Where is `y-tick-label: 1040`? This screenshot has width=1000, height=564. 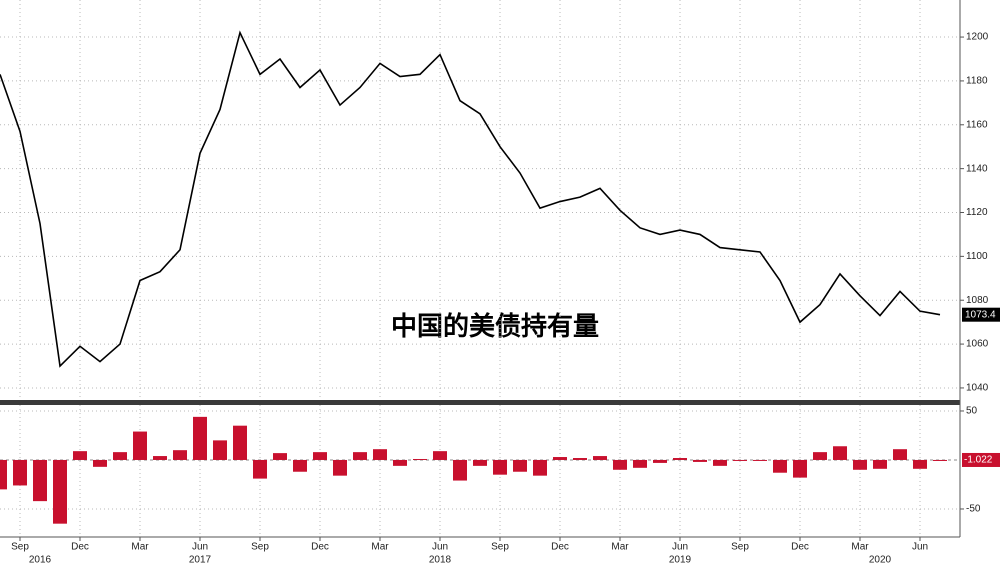
y-tick-label: 1040 is located at coordinates (977, 388).